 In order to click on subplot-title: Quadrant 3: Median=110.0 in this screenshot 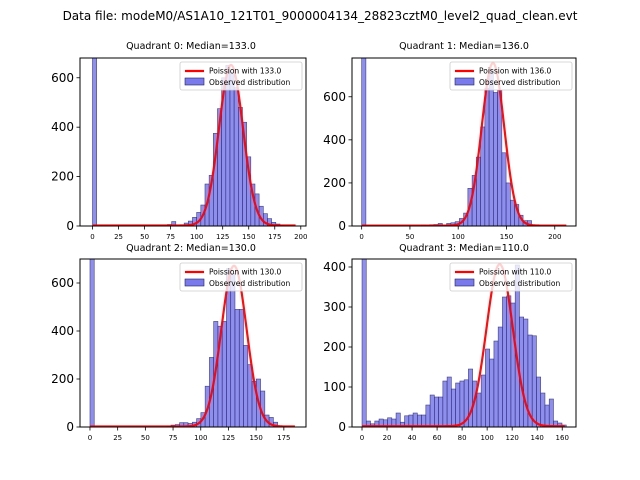, I will do `click(464, 248)`.